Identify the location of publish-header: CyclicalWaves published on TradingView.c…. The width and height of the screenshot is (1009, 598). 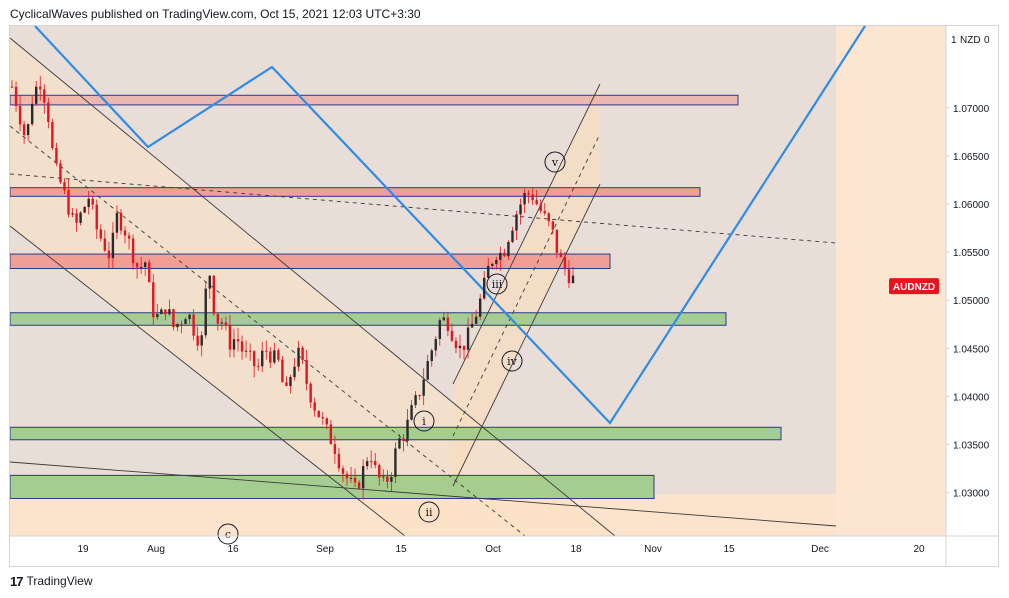
(215, 14).